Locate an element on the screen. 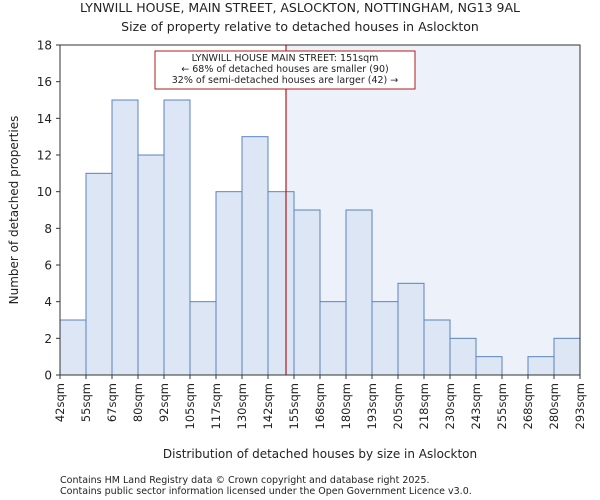 The width and height of the screenshot is (600, 500). bar-243sqm is located at coordinates (489, 366).